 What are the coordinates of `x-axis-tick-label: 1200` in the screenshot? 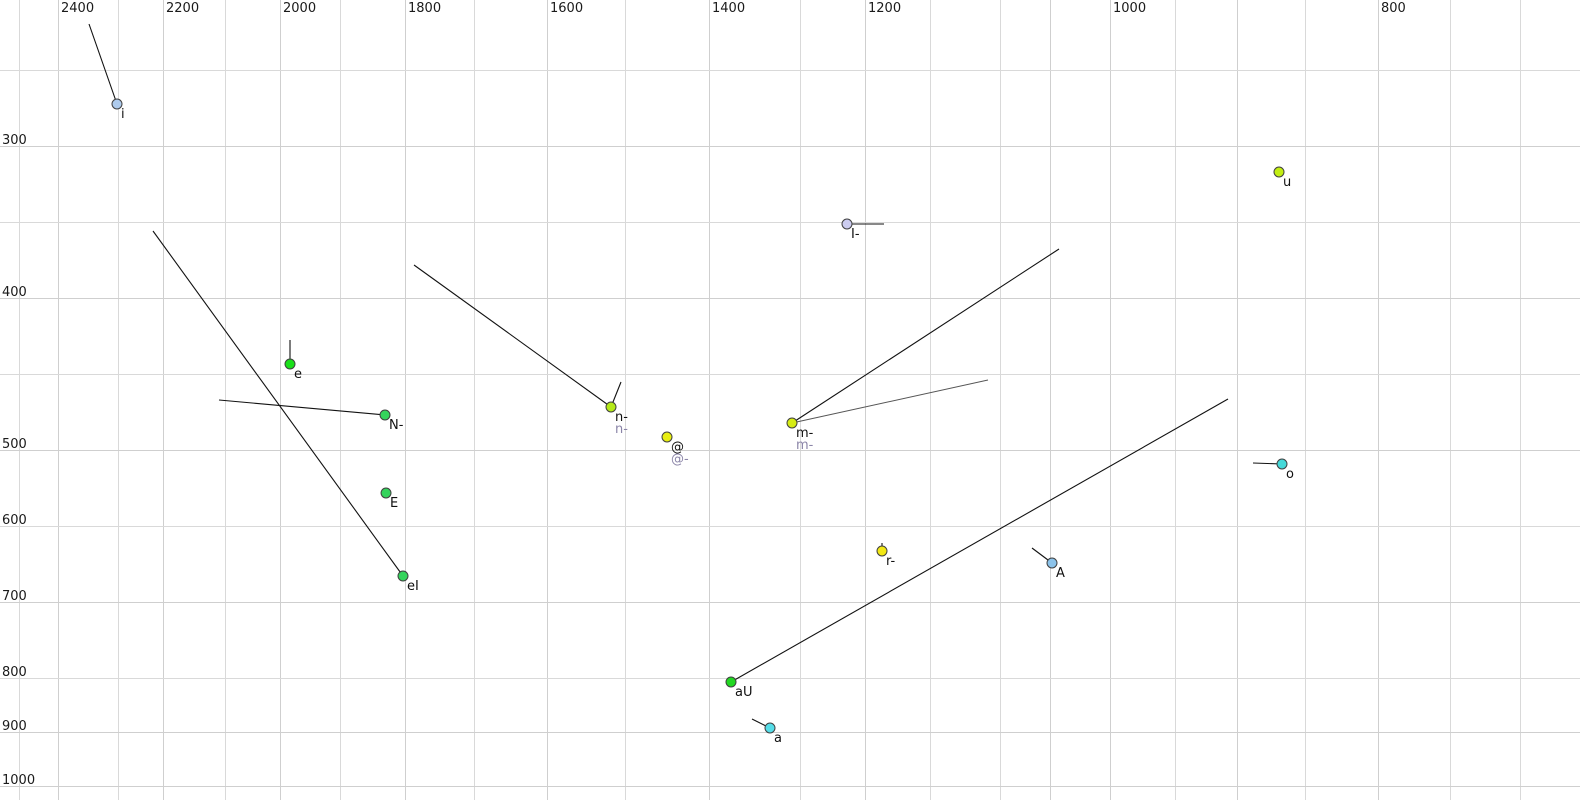 It's located at (885, 8).